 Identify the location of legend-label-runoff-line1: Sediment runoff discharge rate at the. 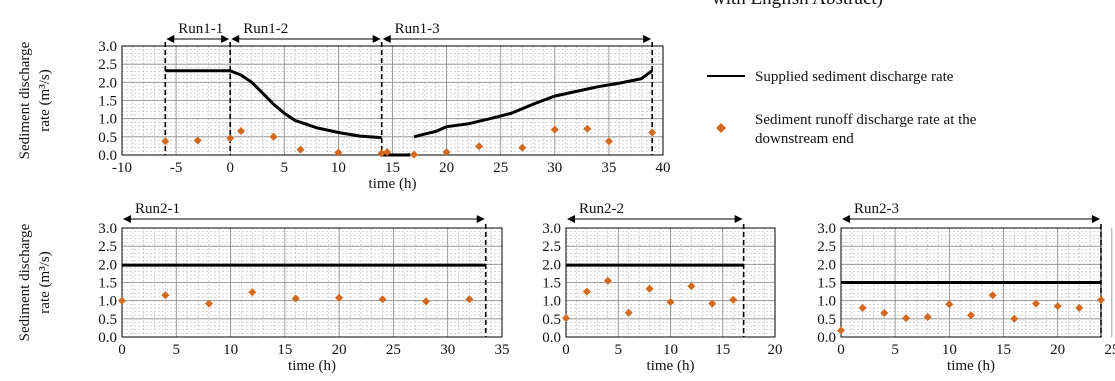
(866, 120).